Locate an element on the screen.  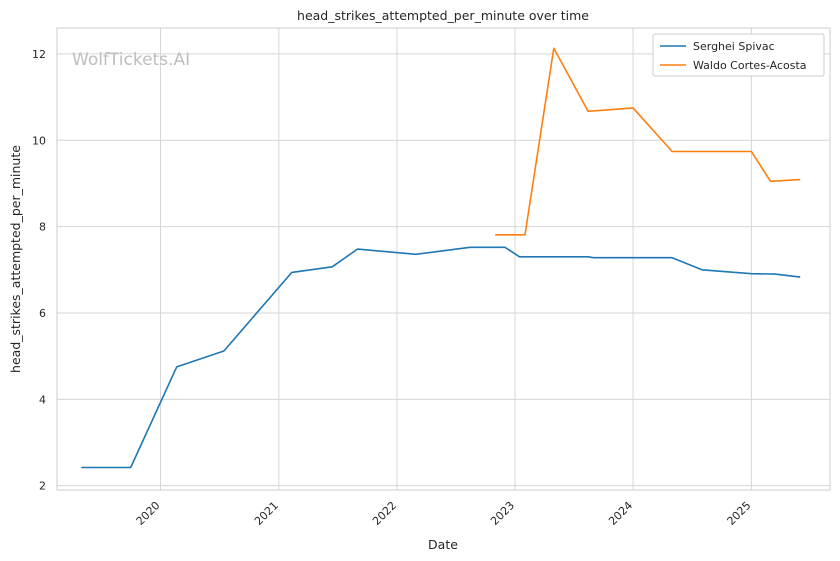
x-axis-label: Date is located at coordinates (443, 544).